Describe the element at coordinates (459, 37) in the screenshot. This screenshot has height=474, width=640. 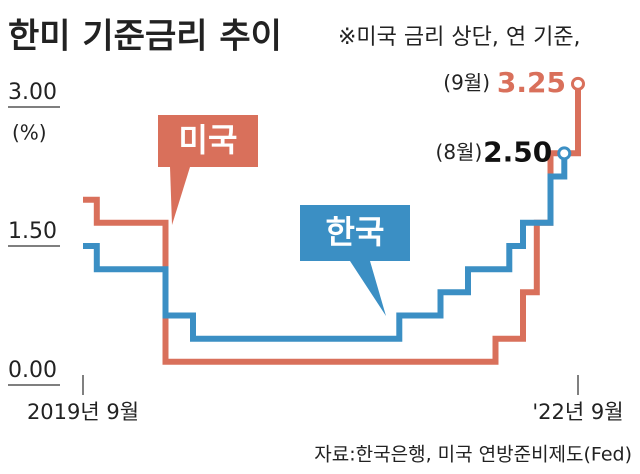
I see `subtitle: ※미국 금리 상단, 연 기준,` at that location.